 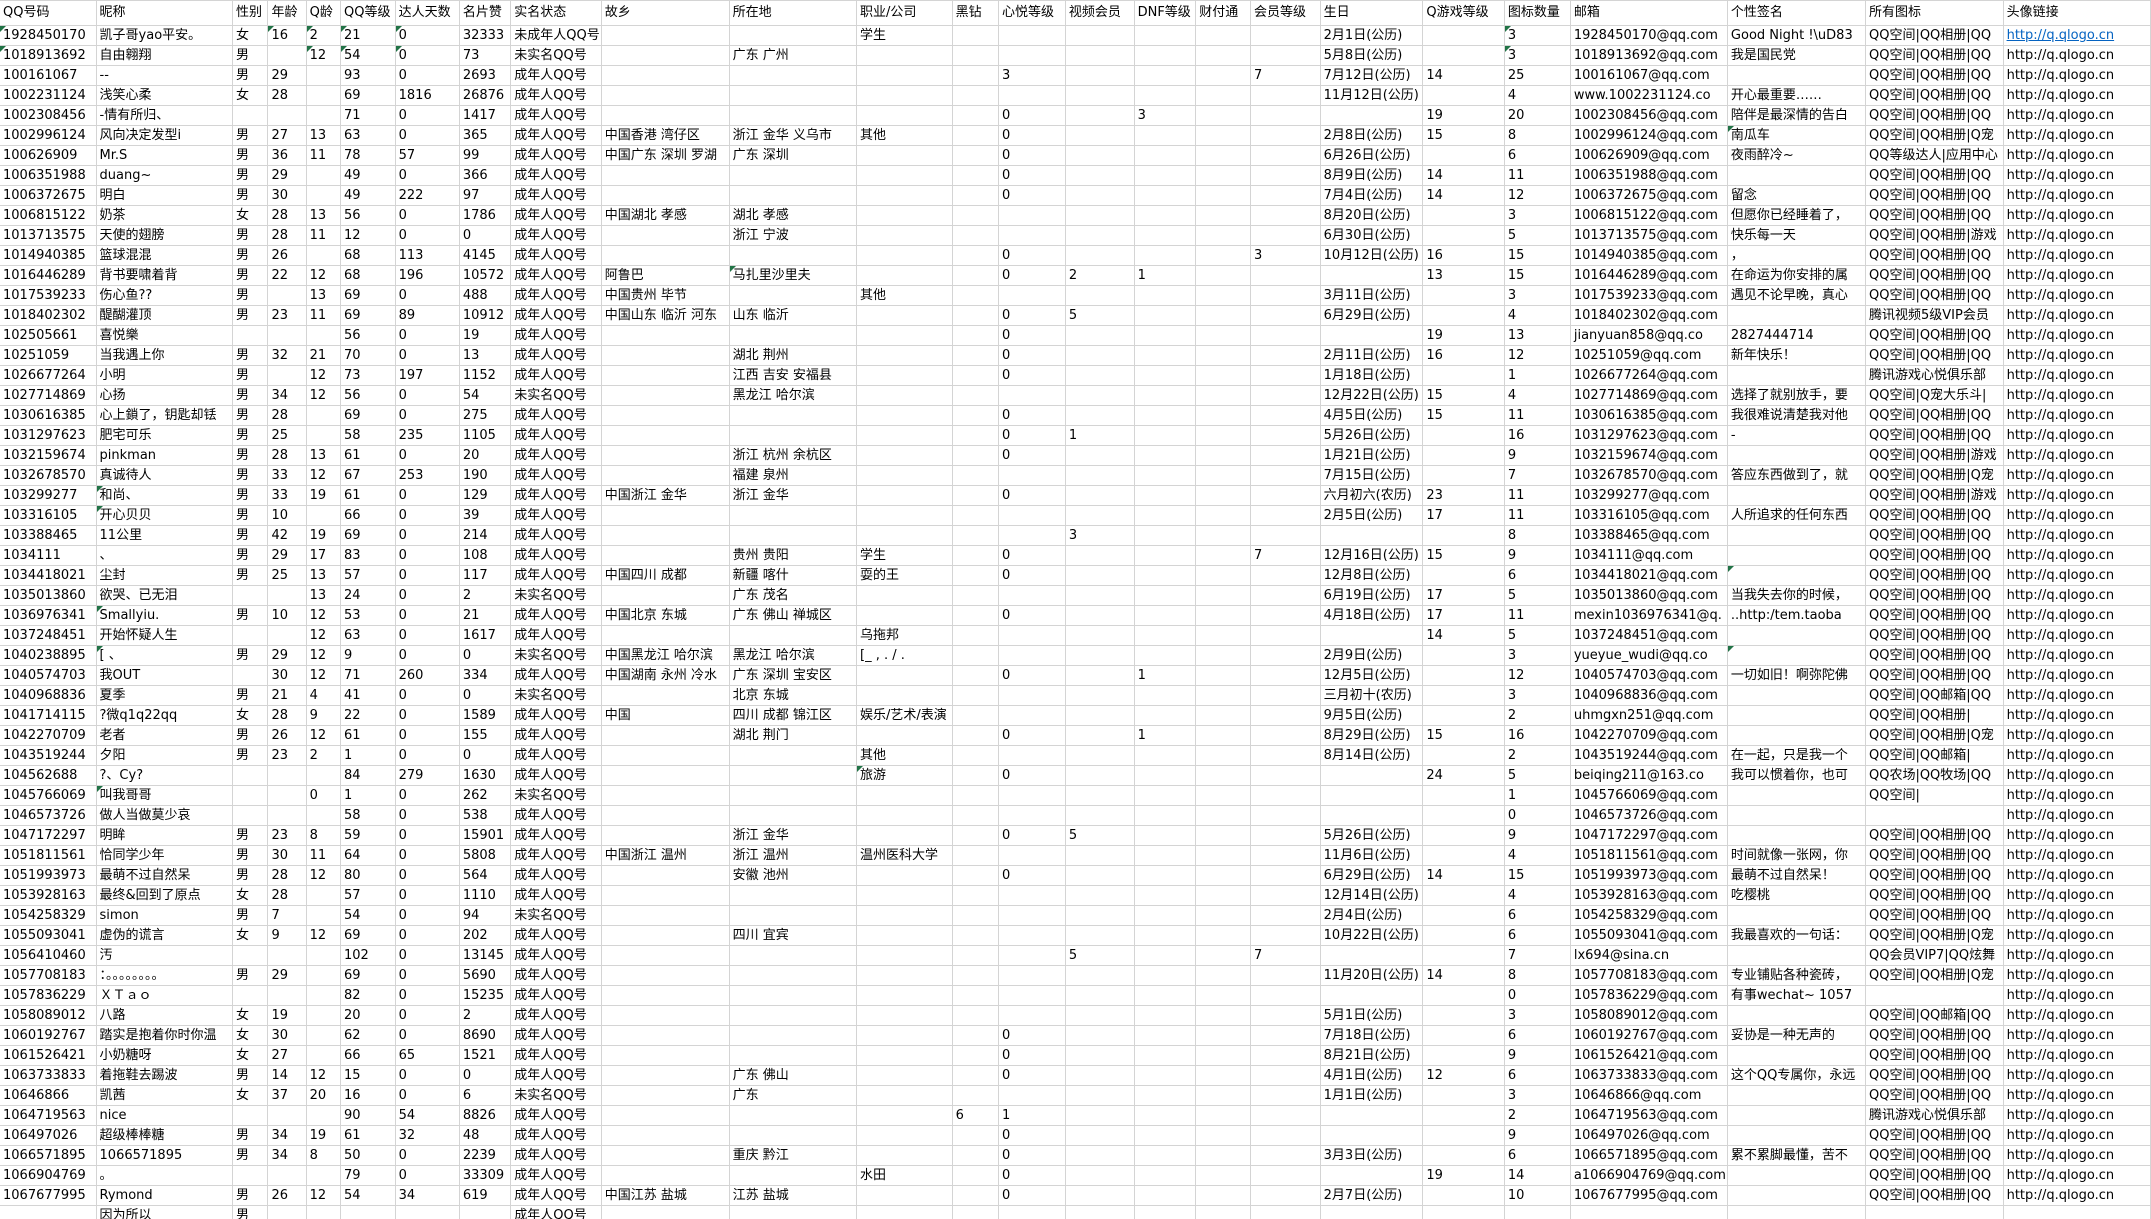 What do you see at coordinates (1934, 1115) in the screenshot?
I see `cell-all-icons: 腾讯游戏心悦俱乐部` at bounding box center [1934, 1115].